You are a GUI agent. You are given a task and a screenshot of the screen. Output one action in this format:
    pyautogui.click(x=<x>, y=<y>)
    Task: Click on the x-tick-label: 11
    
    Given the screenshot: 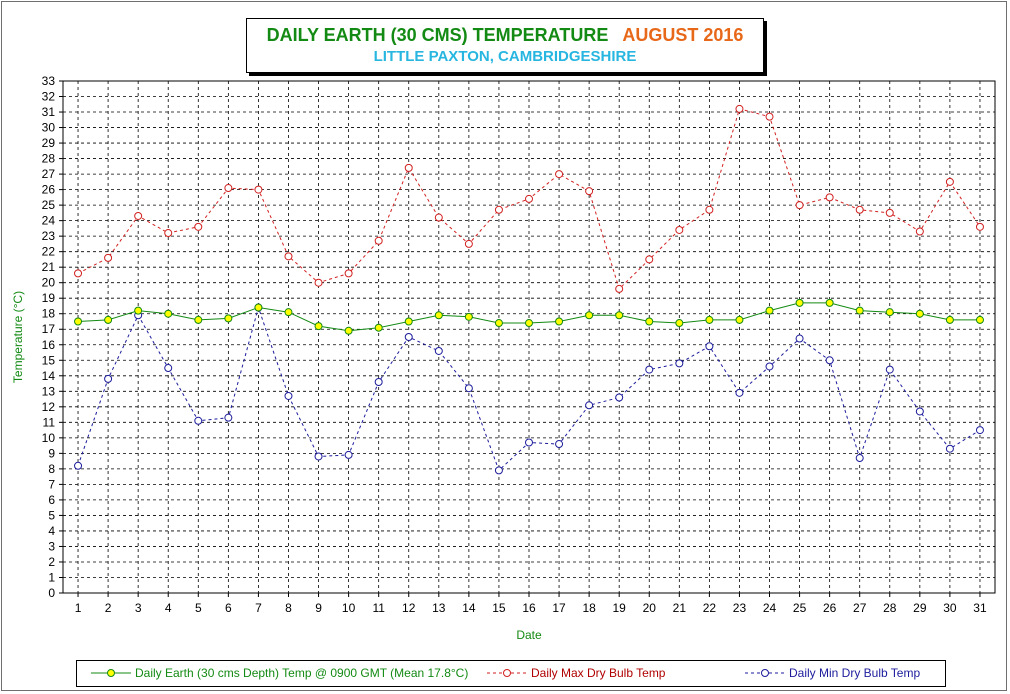 What is the action you would take?
    pyautogui.click(x=378, y=608)
    